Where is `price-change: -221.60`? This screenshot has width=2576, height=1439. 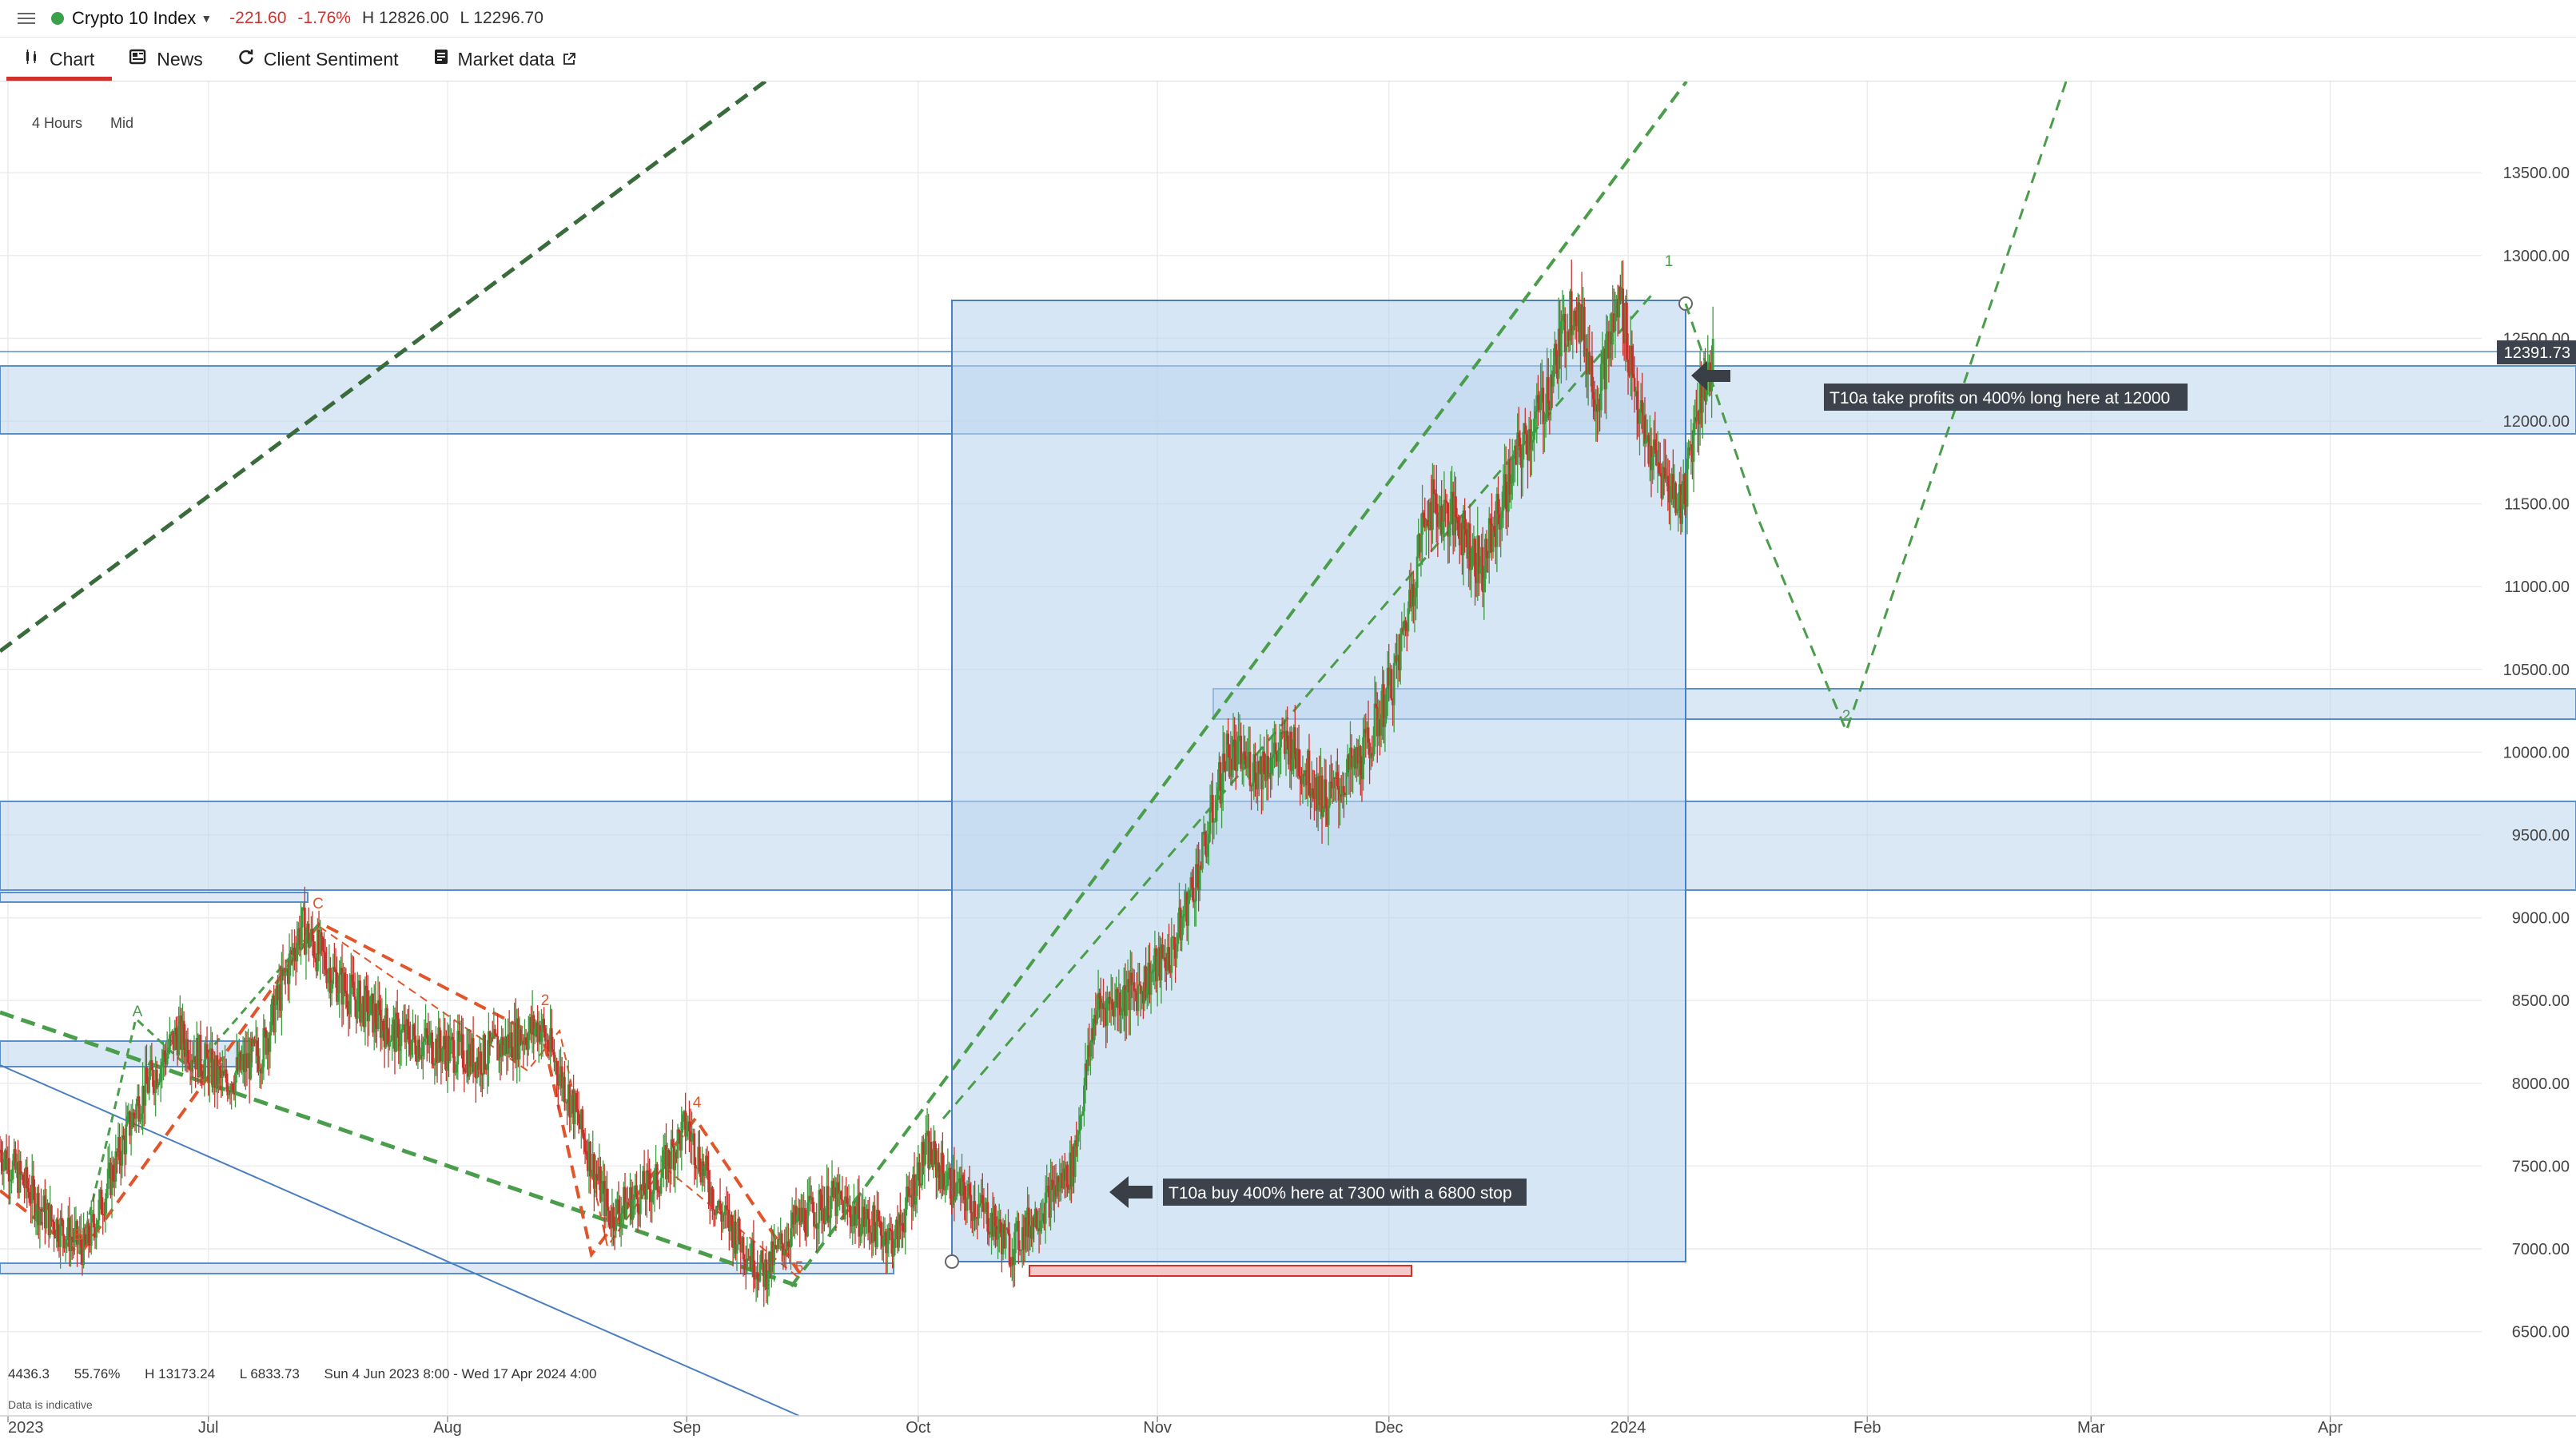
price-change: -221.60 is located at coordinates (258, 18).